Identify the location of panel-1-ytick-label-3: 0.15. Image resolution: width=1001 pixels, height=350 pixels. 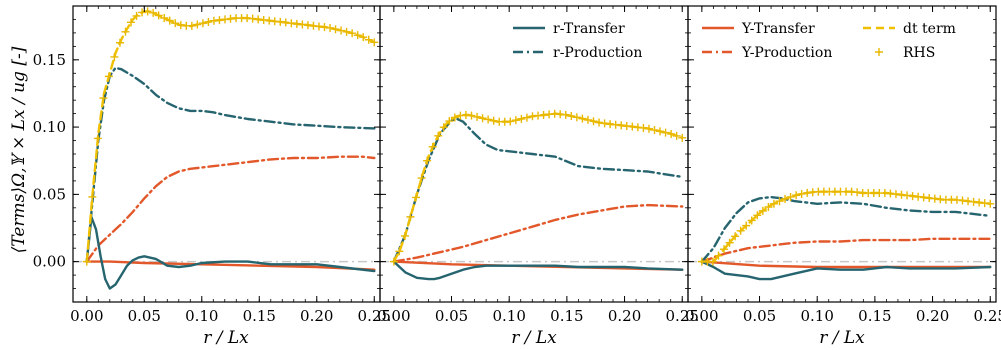
(49, 60).